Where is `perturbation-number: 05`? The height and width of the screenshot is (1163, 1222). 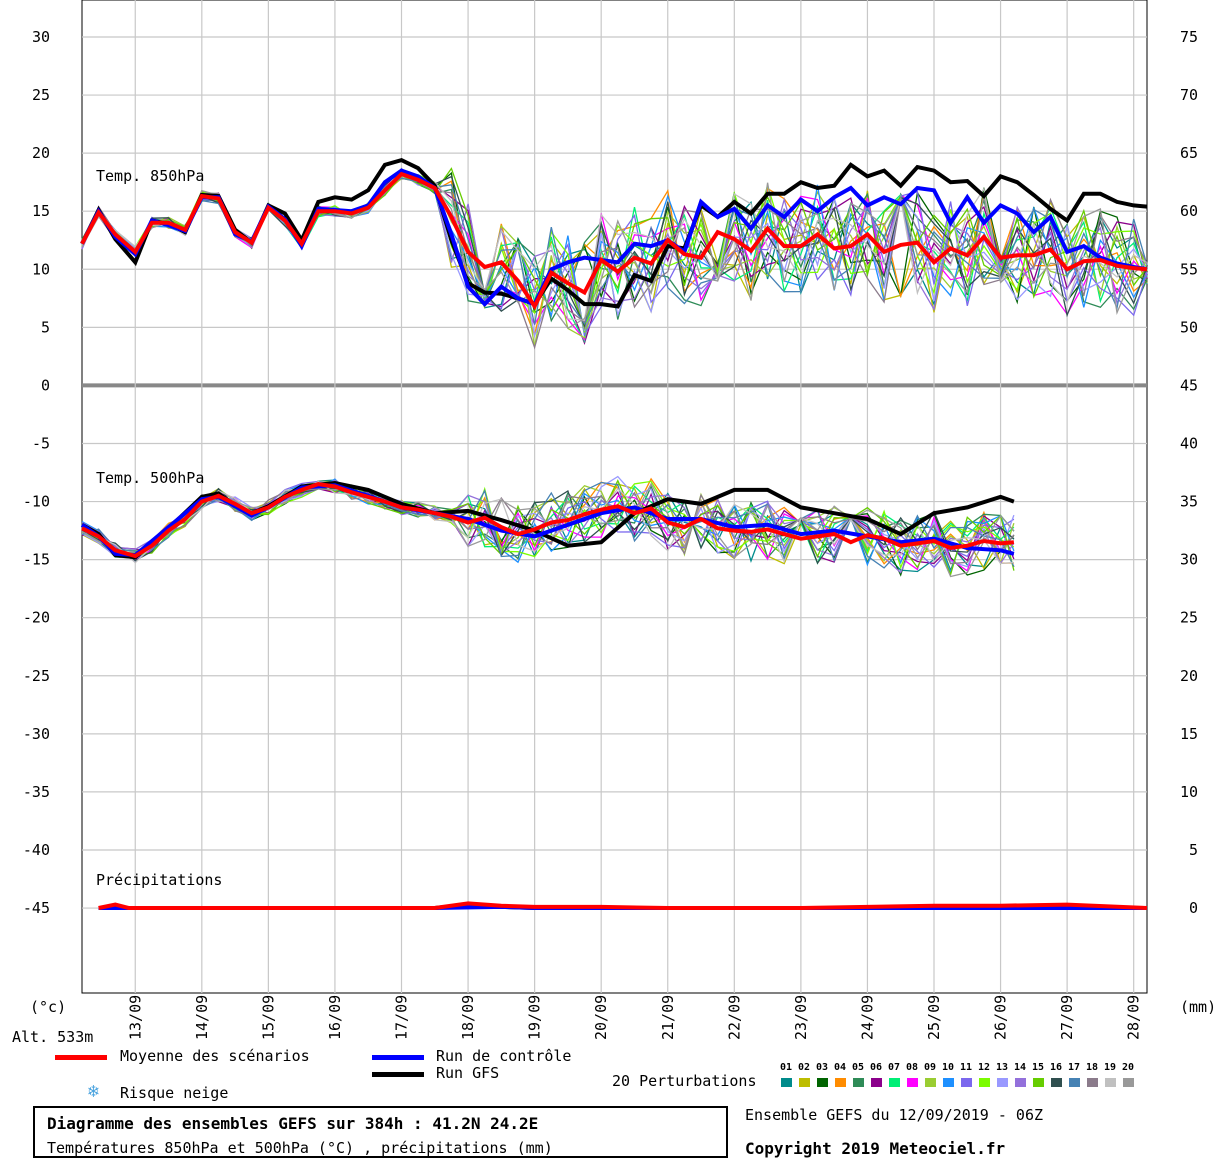 perturbation-number: 05 is located at coordinates (858, 1067).